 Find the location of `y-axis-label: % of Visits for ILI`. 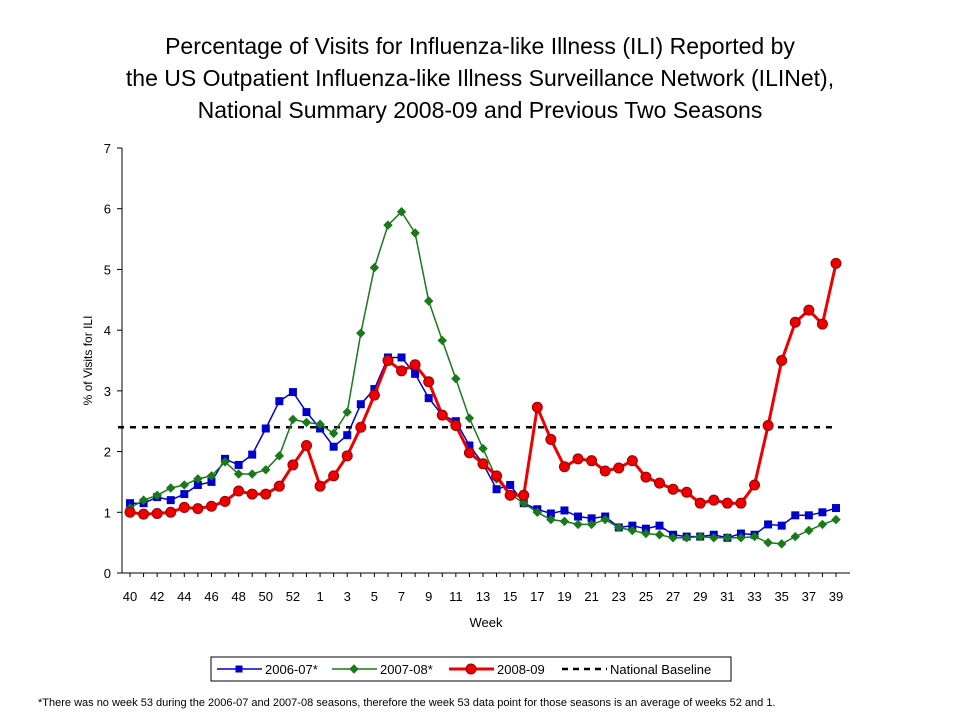

y-axis-label: % of Visits for ILI is located at coordinates (88, 361).